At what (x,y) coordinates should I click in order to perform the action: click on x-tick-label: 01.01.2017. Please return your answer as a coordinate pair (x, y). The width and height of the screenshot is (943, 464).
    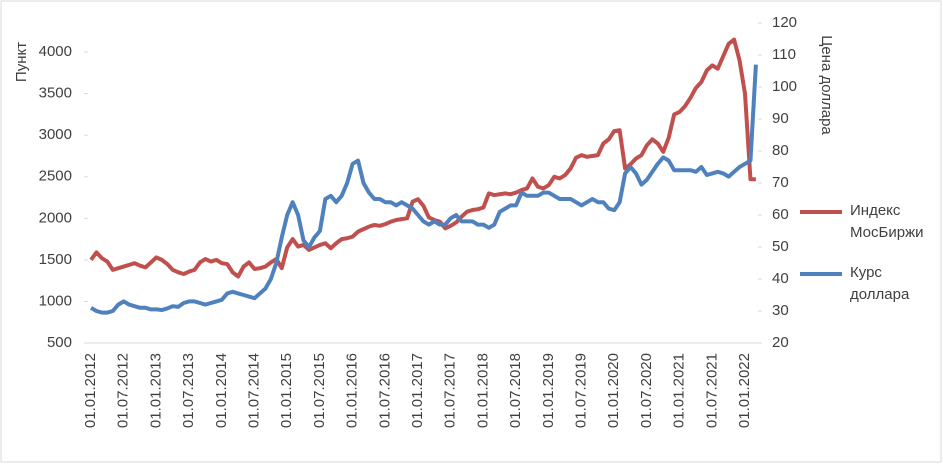
    Looking at the image, I should click on (417, 390).